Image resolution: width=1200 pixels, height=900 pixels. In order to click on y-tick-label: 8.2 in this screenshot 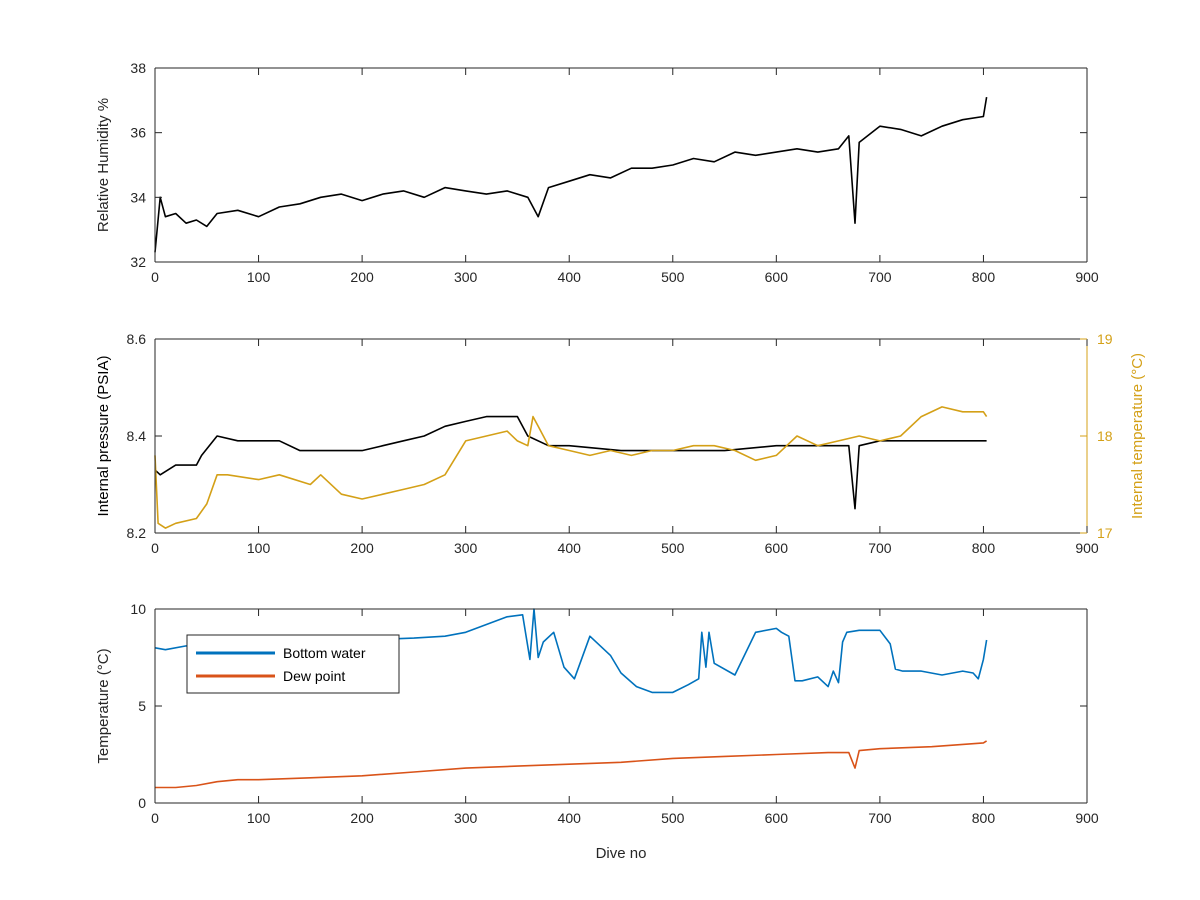, I will do `click(137, 533)`.